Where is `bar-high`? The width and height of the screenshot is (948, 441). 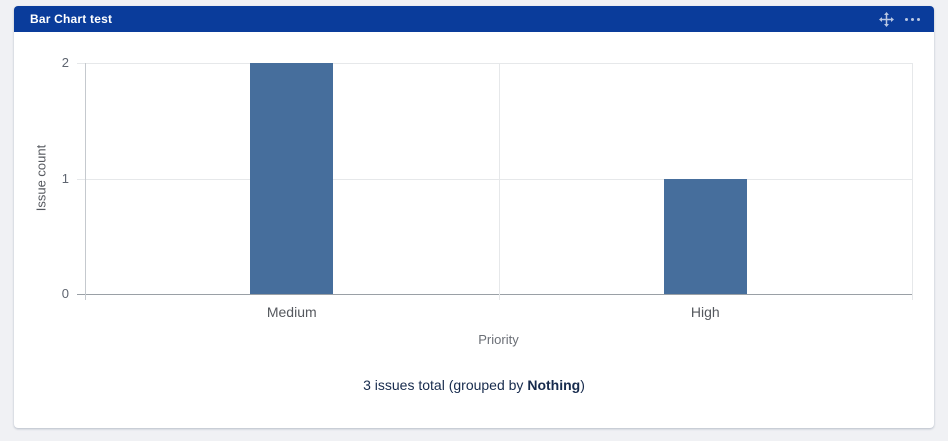
bar-high is located at coordinates (705, 236).